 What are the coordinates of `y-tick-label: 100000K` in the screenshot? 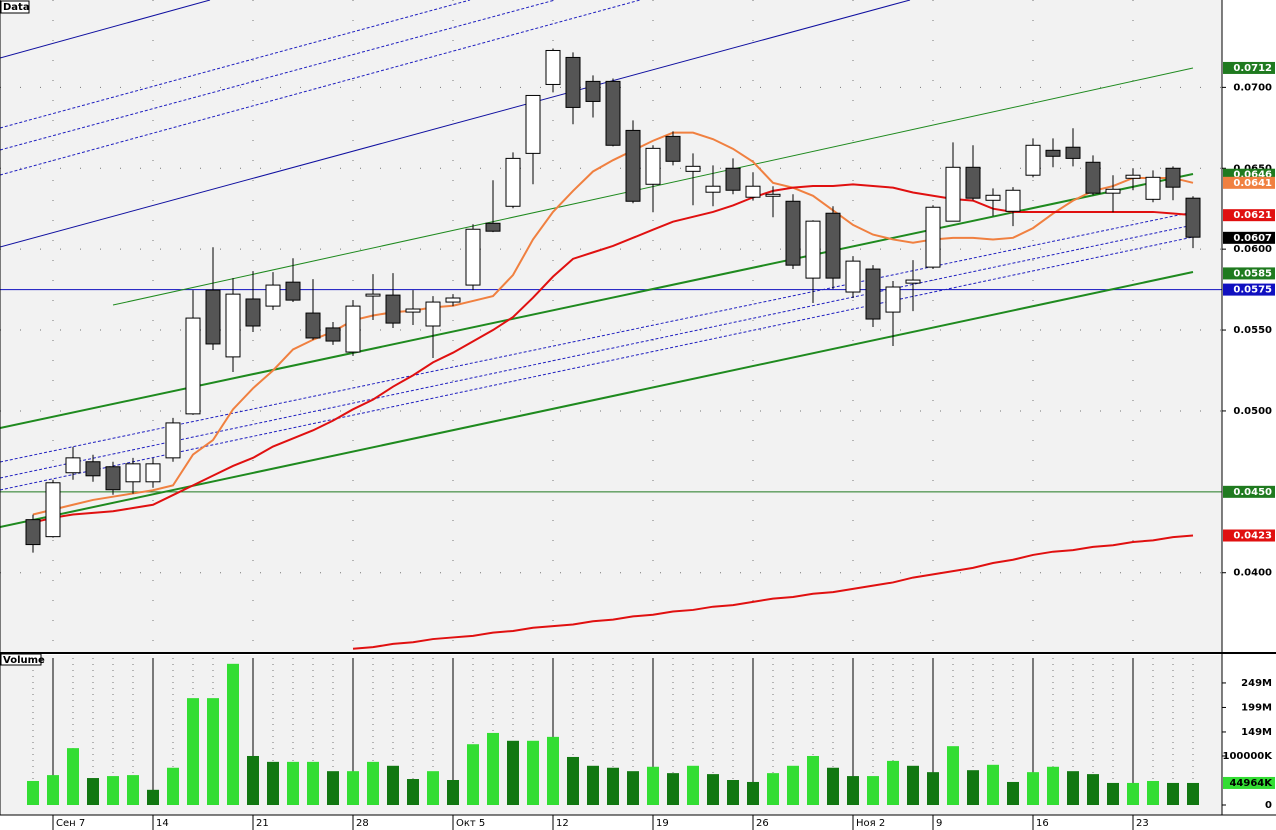 It's located at (1248, 756).